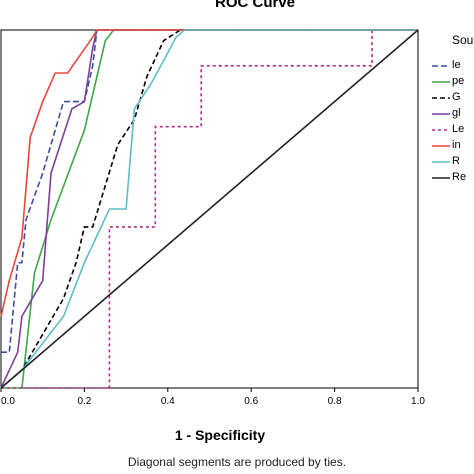 This screenshot has height=474, width=474. Describe the element at coordinates (463, 40) in the screenshot. I see `legend-title: Sou` at that location.